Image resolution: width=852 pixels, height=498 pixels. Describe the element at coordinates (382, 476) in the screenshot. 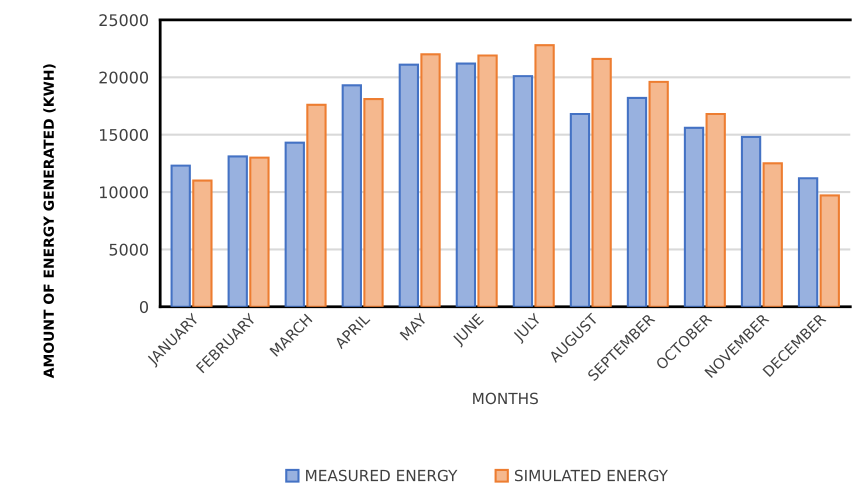

I see `legend-label: MEASURED ENERGY` at that location.